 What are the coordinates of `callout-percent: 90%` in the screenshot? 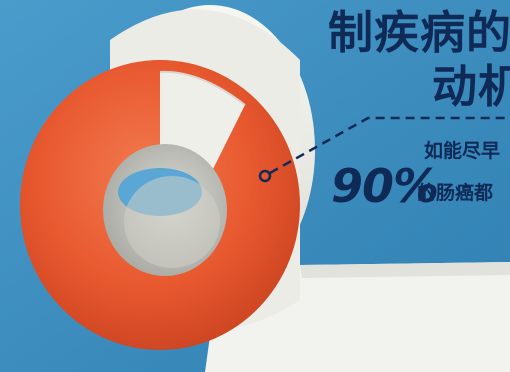 It's located at (385, 186).